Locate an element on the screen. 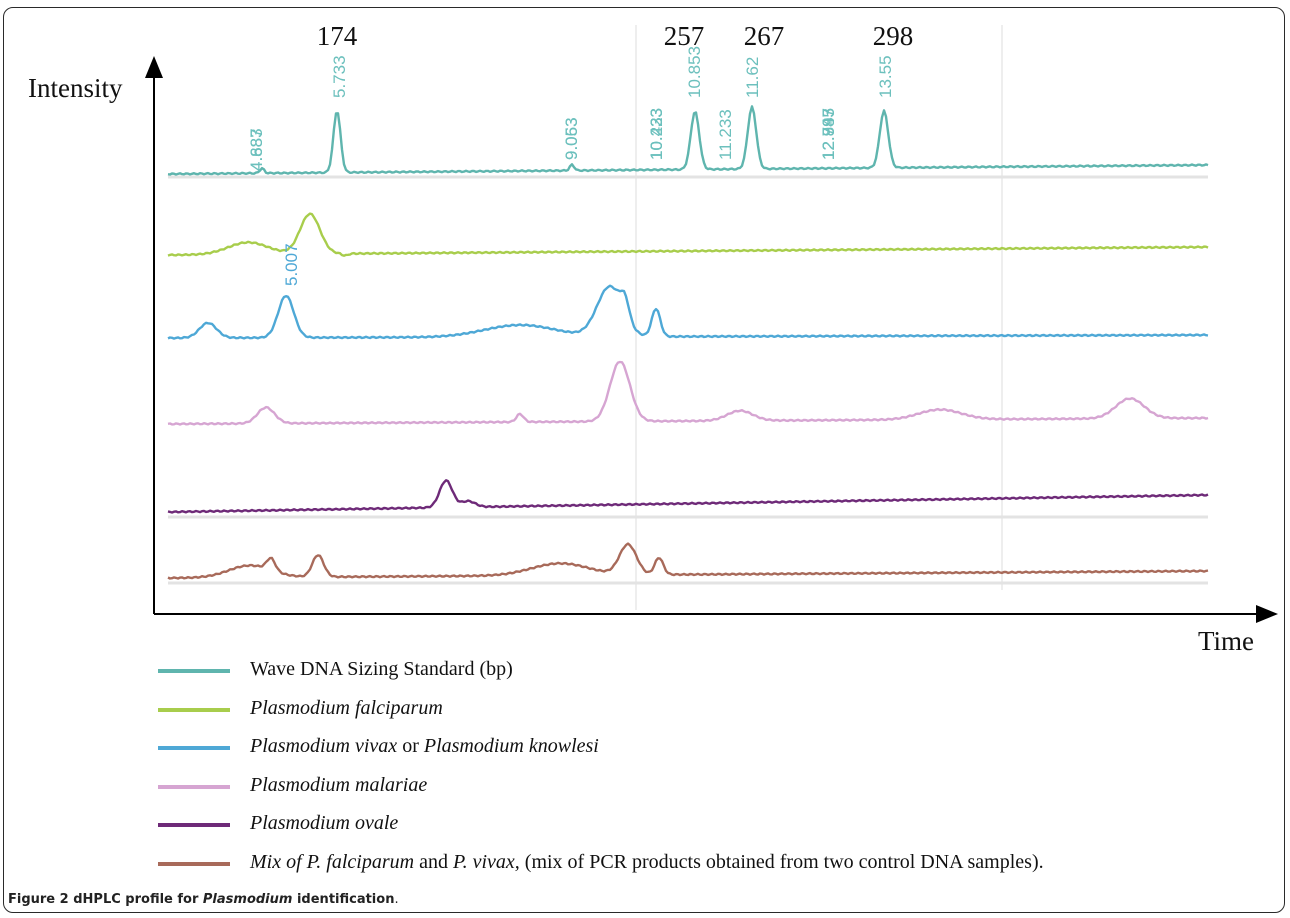 The width and height of the screenshot is (1290, 918). x-axis-arrow is located at coordinates (1267, 614).